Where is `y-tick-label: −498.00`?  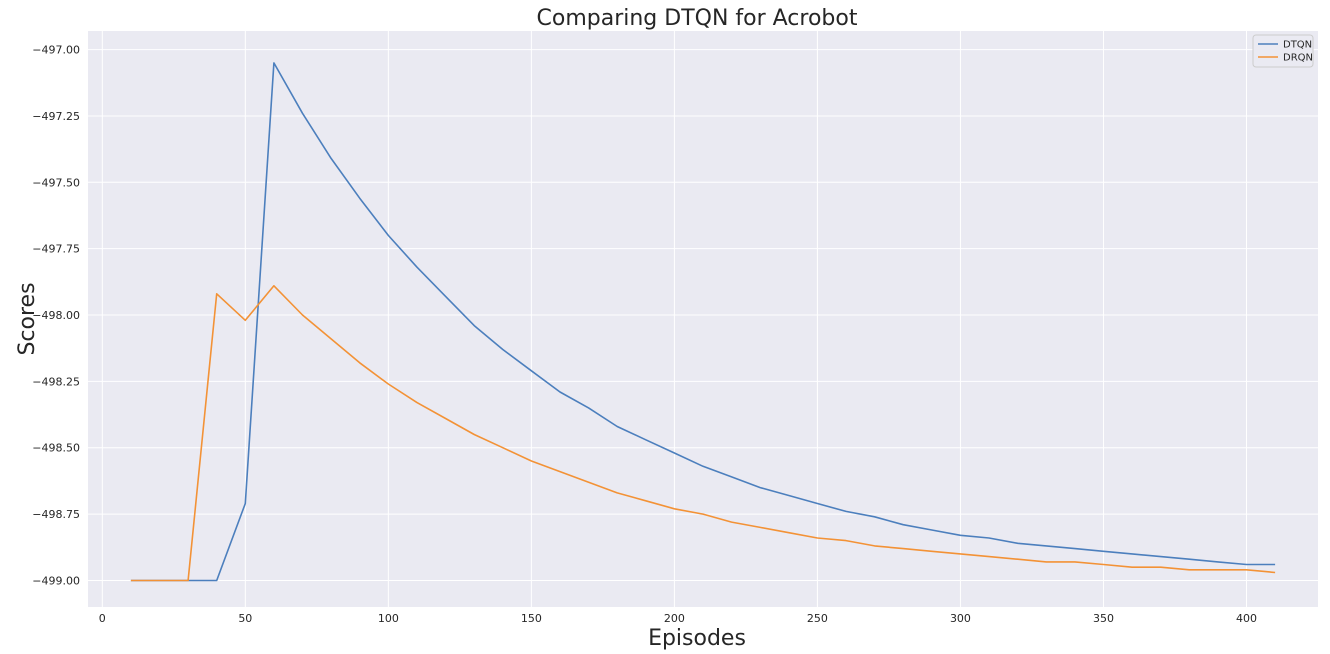
y-tick-label: −498.00 is located at coordinates (56, 315).